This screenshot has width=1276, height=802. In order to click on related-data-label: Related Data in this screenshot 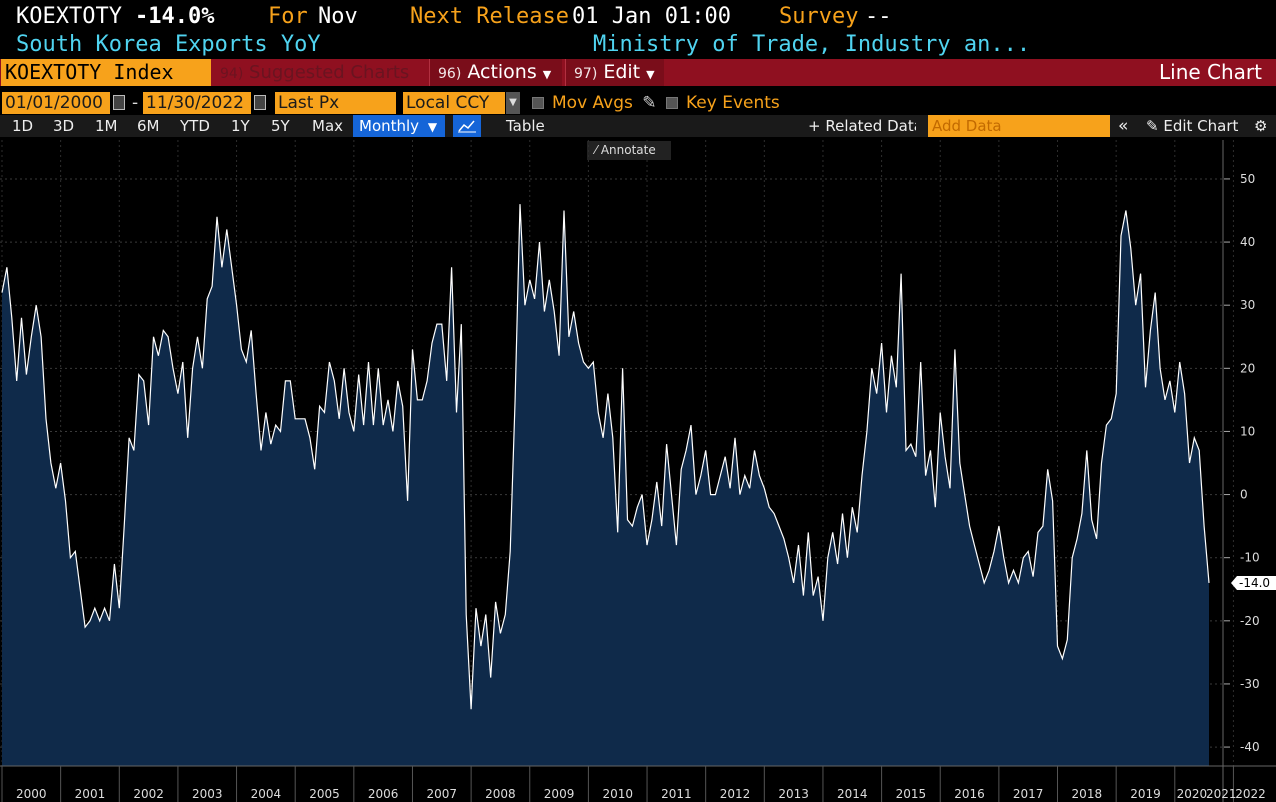, I will do `click(870, 126)`.